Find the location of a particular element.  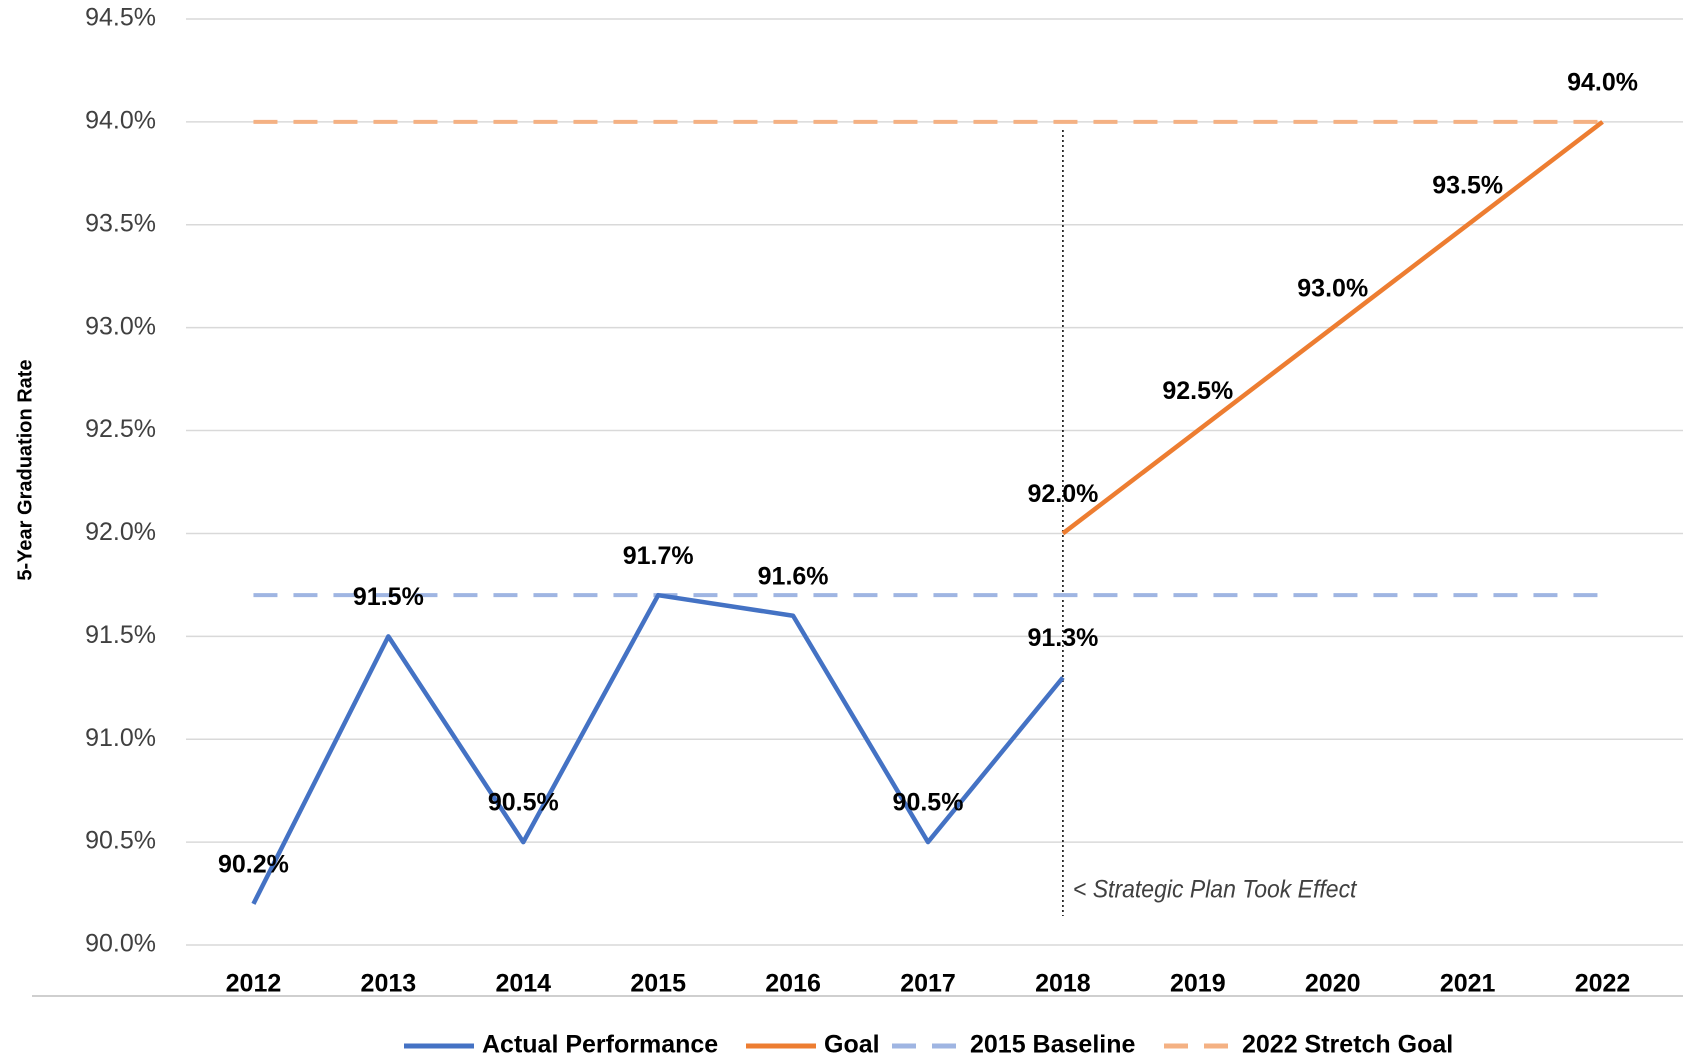

x-tick-label: 2016 is located at coordinates (793, 984).